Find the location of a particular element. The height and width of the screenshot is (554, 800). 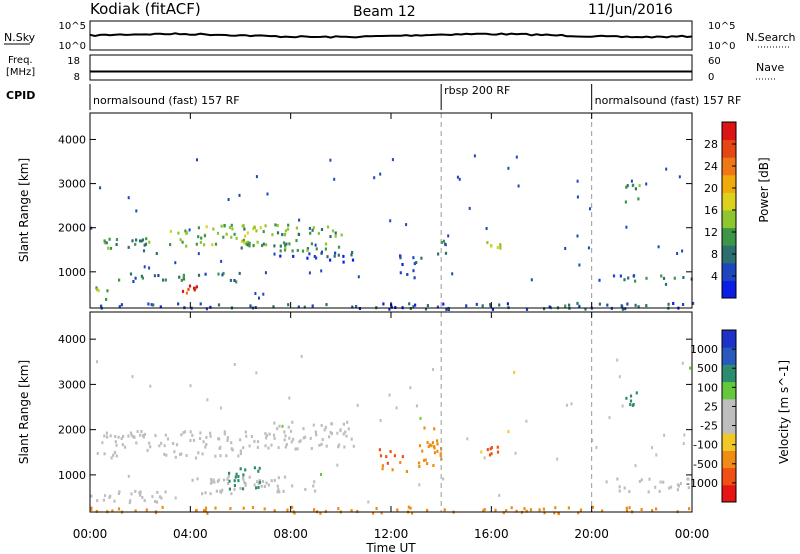

power-colorbar-swatch is located at coordinates (729, 271).